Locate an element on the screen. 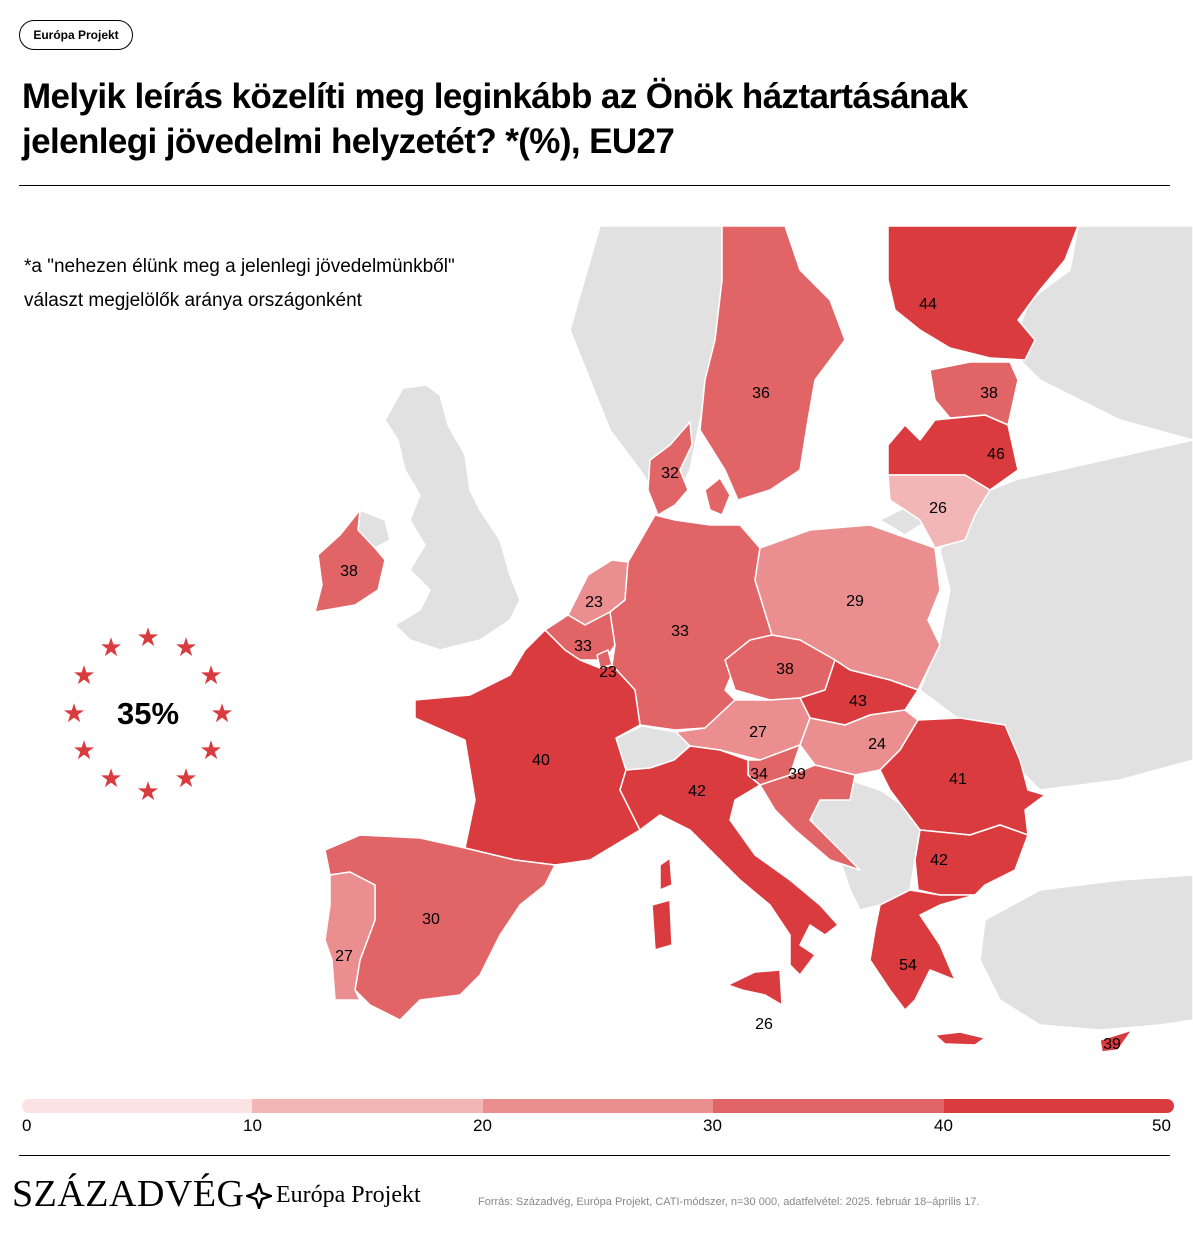 The width and height of the screenshot is (1193, 1236). corsica-shape is located at coordinates (666, 874).